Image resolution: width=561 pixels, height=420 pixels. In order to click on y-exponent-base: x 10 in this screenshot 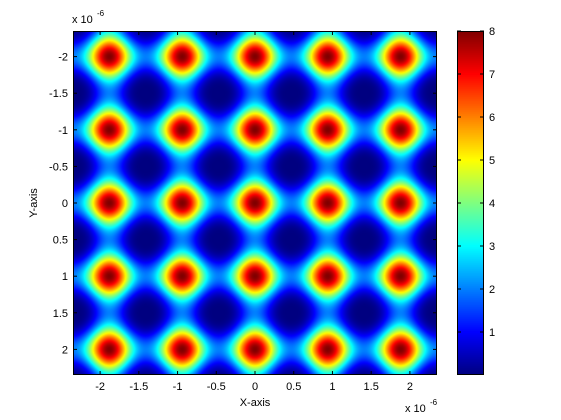, I will do `click(82, 20)`.